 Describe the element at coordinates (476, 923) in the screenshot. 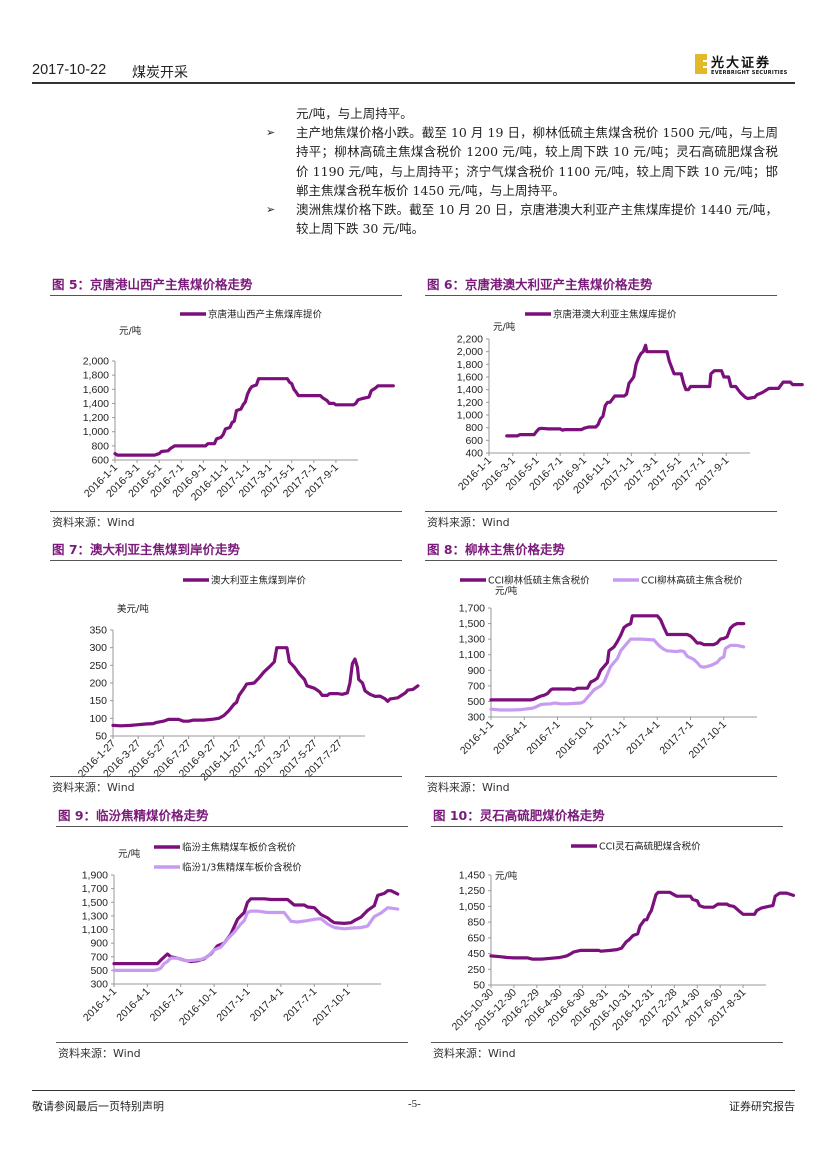

I see `y-tick-label: 850` at that location.